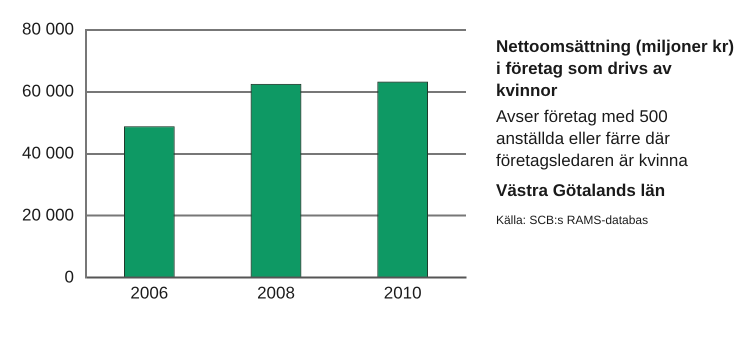 This screenshot has width=746, height=340. Describe the element at coordinates (48, 152) in the screenshot. I see `y-tick-label: 40 000` at that location.